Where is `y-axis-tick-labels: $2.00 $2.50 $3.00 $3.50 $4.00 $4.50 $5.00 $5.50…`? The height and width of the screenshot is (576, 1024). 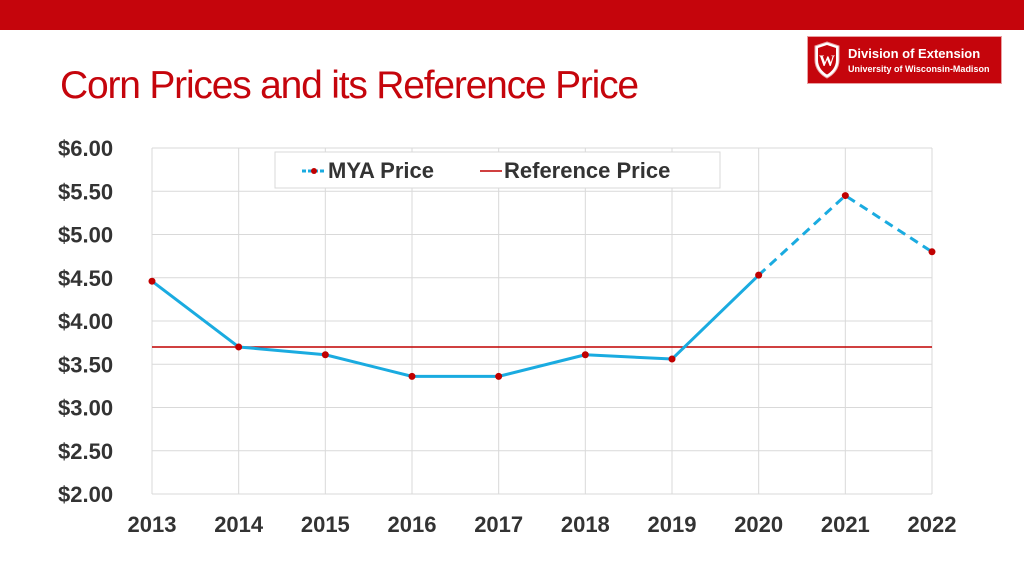
y-axis-tick-labels: $2.00 $2.50 $3.00 $3.50 $4.00 $4.50 $5.00 $5.50… is located at coordinates (85, 321).